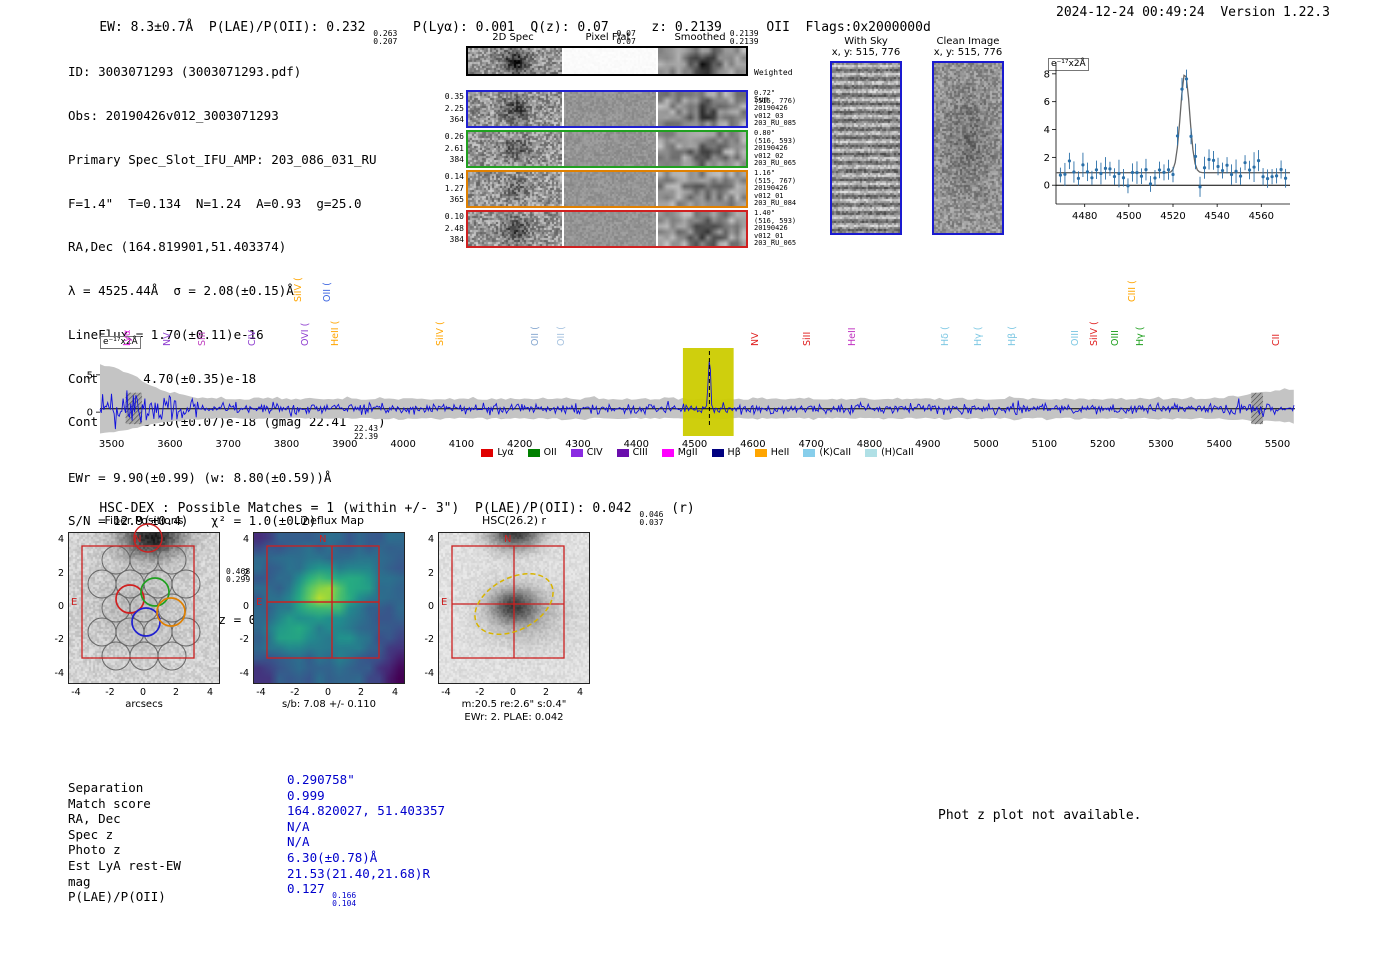 The height and width of the screenshot is (953, 1400). Describe the element at coordinates (1047, 186) in the screenshot. I see `svg-text: 0` at that location.